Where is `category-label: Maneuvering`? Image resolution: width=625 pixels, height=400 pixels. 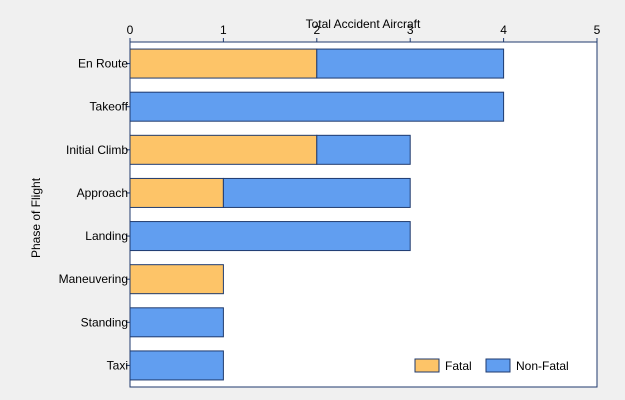
category-label: Maneuvering is located at coordinates (93, 279).